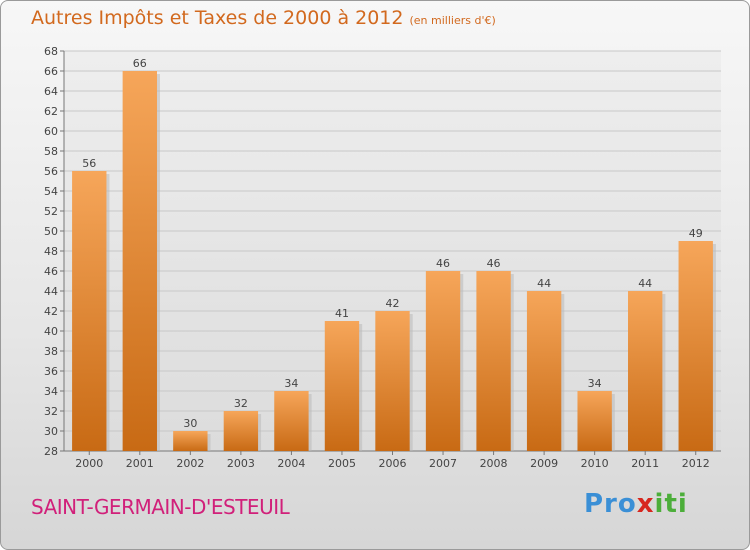 Image resolution: width=750 pixels, height=550 pixels. What do you see at coordinates (51, 291) in the screenshot?
I see `y-tick-label: 44` at bounding box center [51, 291].